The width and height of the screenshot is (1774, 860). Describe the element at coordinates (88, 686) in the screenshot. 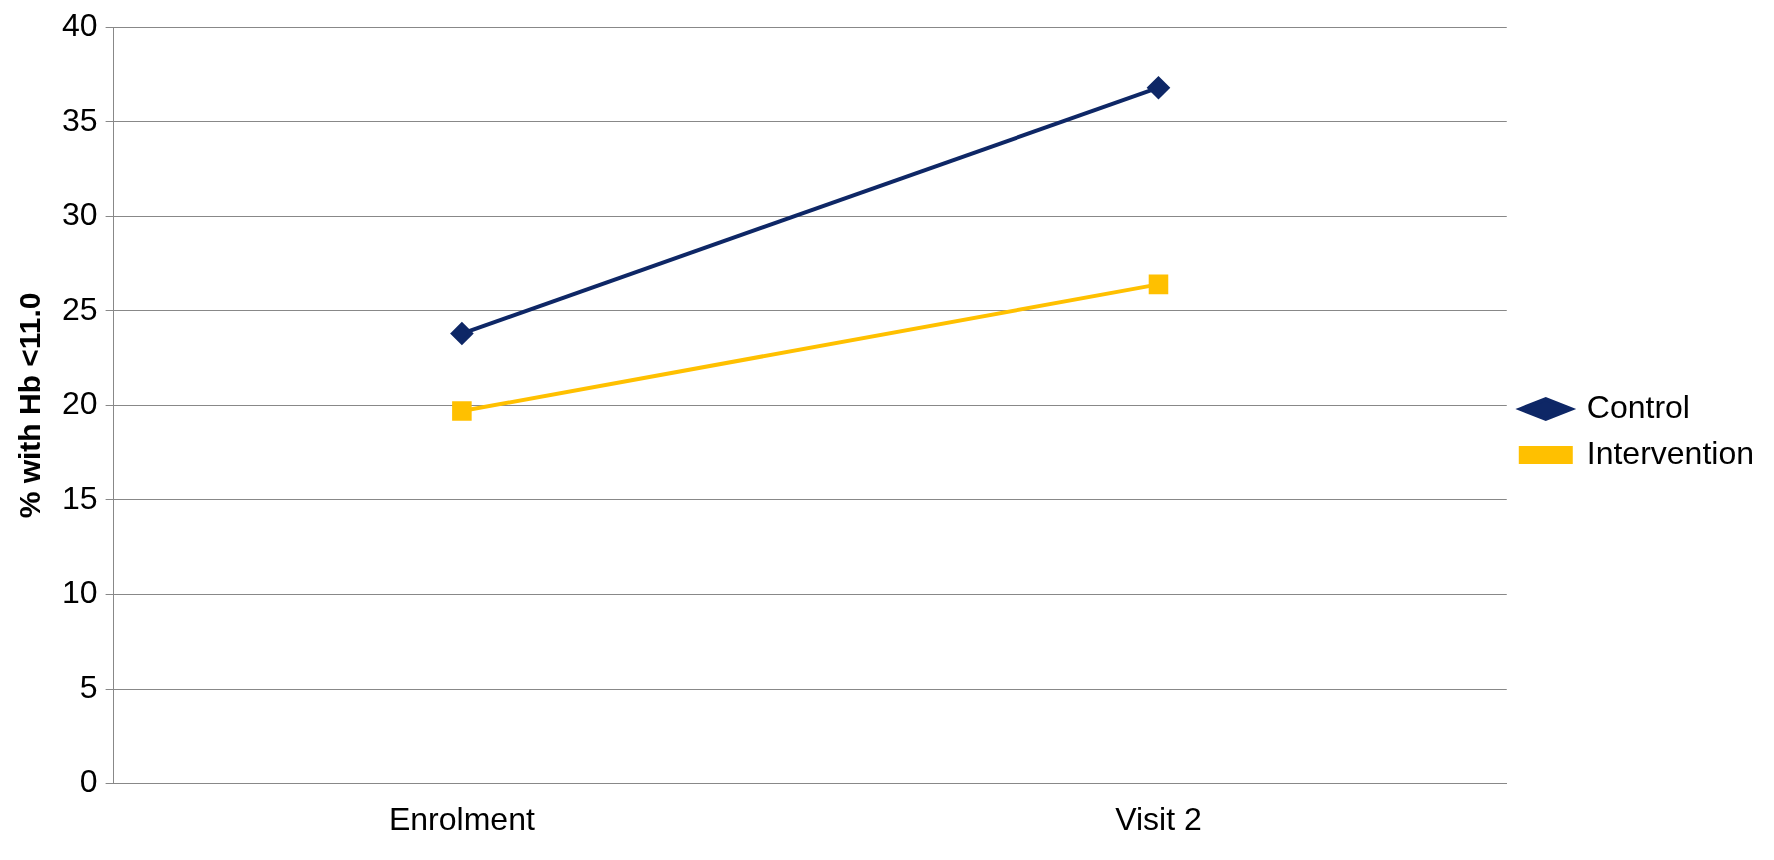

I see `y-tick-label: 5` at that location.